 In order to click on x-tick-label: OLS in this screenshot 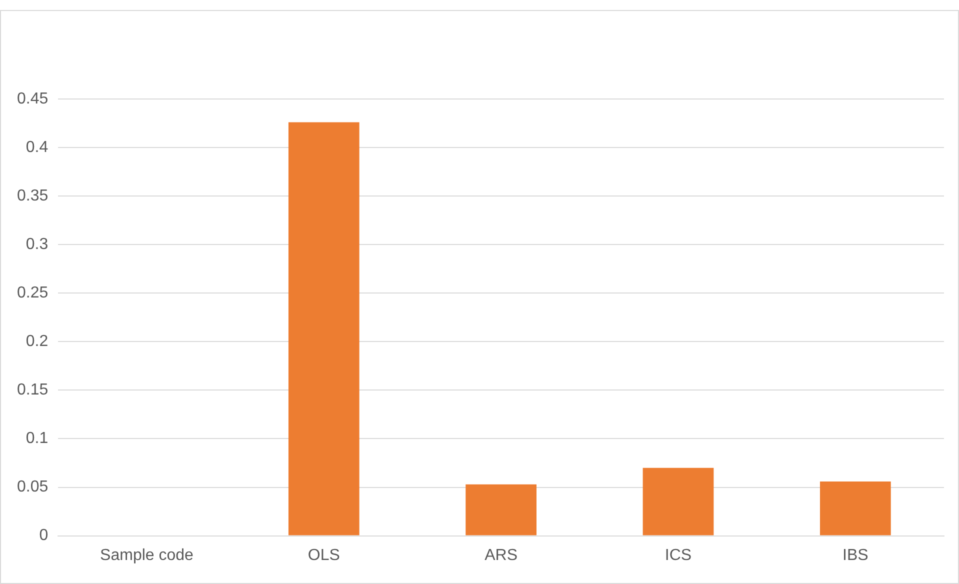, I will do `click(324, 555)`.